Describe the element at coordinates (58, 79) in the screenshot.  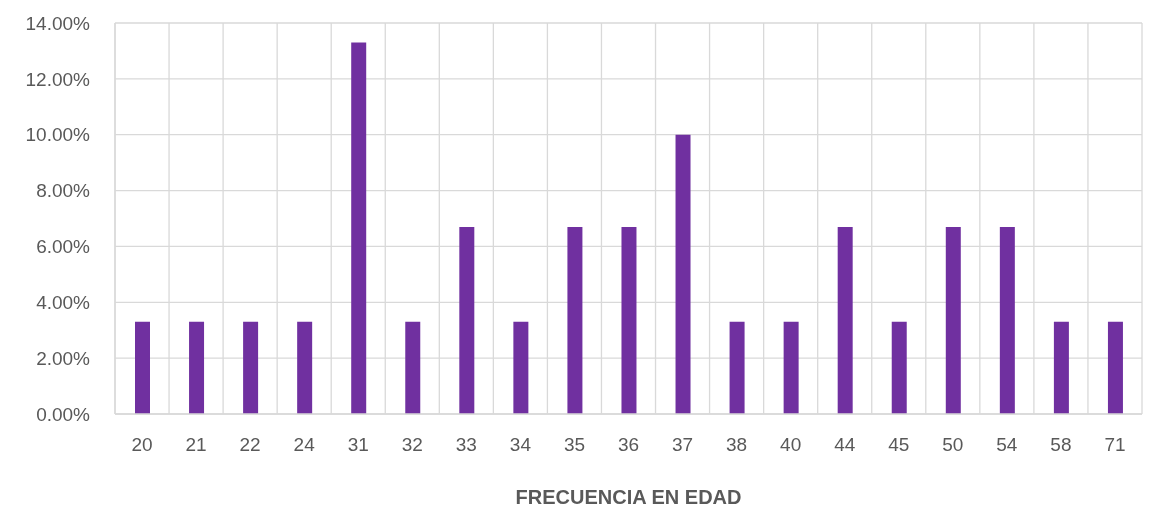
I see `y-tick-label: 12.00%` at that location.